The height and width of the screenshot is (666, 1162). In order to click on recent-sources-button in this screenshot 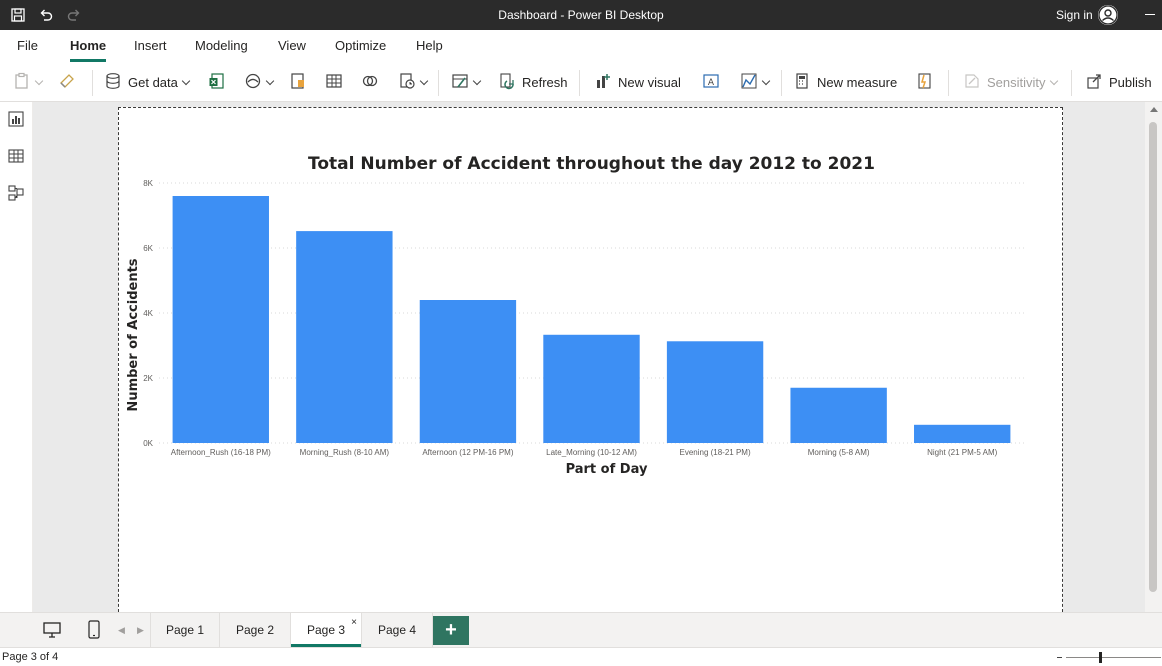, I will do `click(413, 82)`.